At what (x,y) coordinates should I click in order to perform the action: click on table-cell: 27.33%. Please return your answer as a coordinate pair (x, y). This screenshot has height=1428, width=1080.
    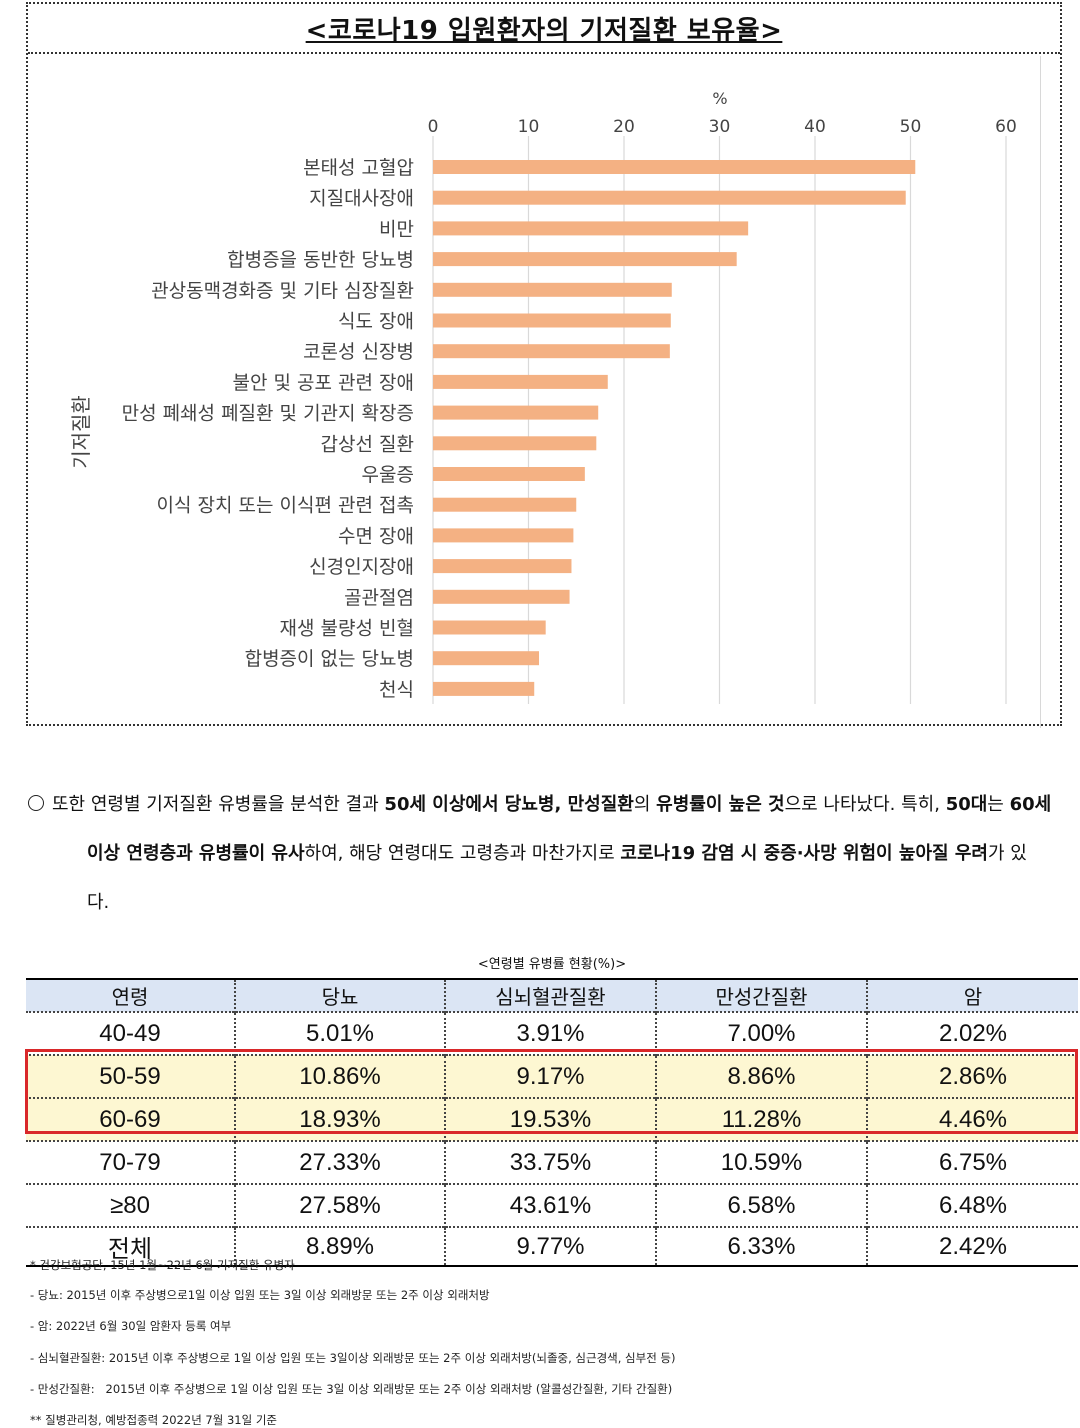
    Looking at the image, I should click on (339, 1162).